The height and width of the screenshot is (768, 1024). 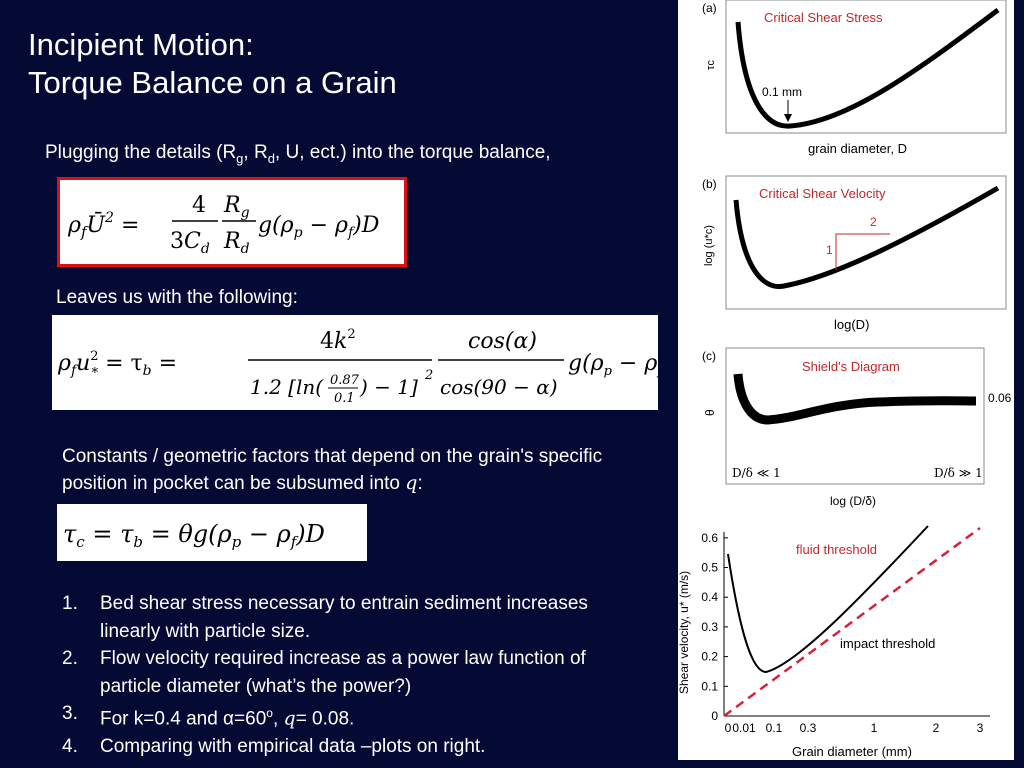 I want to click on plot-d-ytick: 0, so click(x=714, y=716).